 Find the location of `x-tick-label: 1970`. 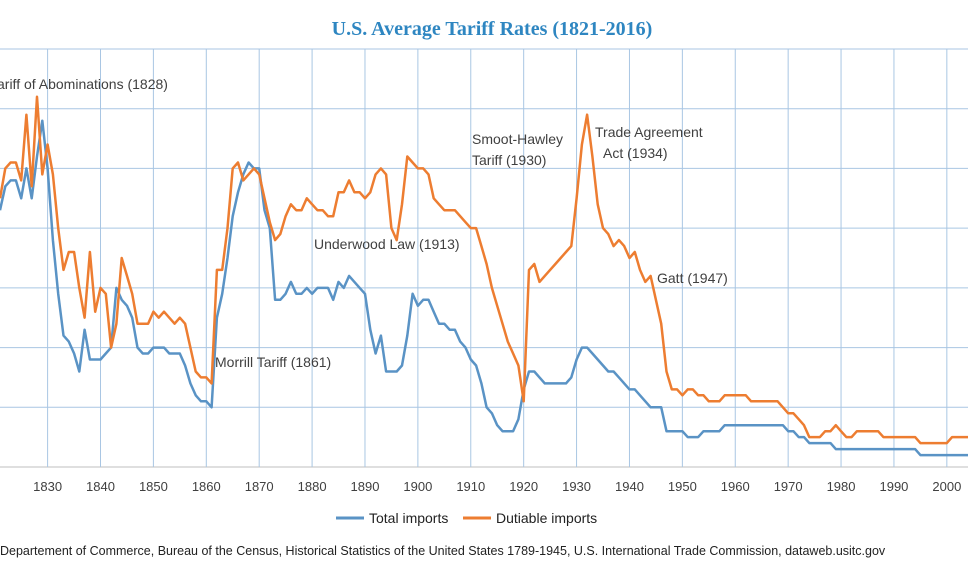

x-tick-label: 1970 is located at coordinates (788, 486).